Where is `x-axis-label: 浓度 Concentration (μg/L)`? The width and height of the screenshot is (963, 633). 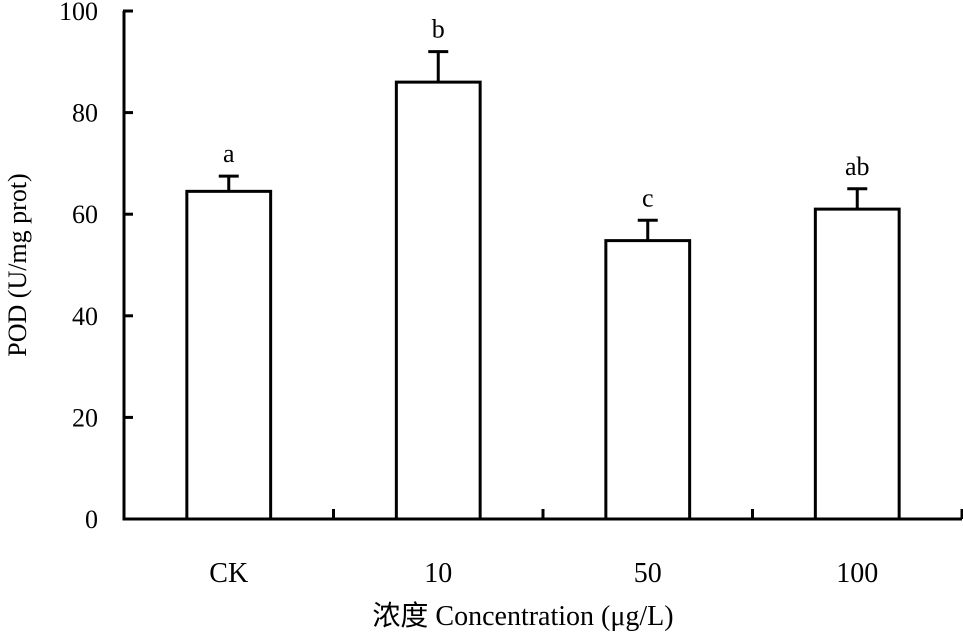 x-axis-label: 浓度 Concentration (μg/L) is located at coordinates (522, 616).